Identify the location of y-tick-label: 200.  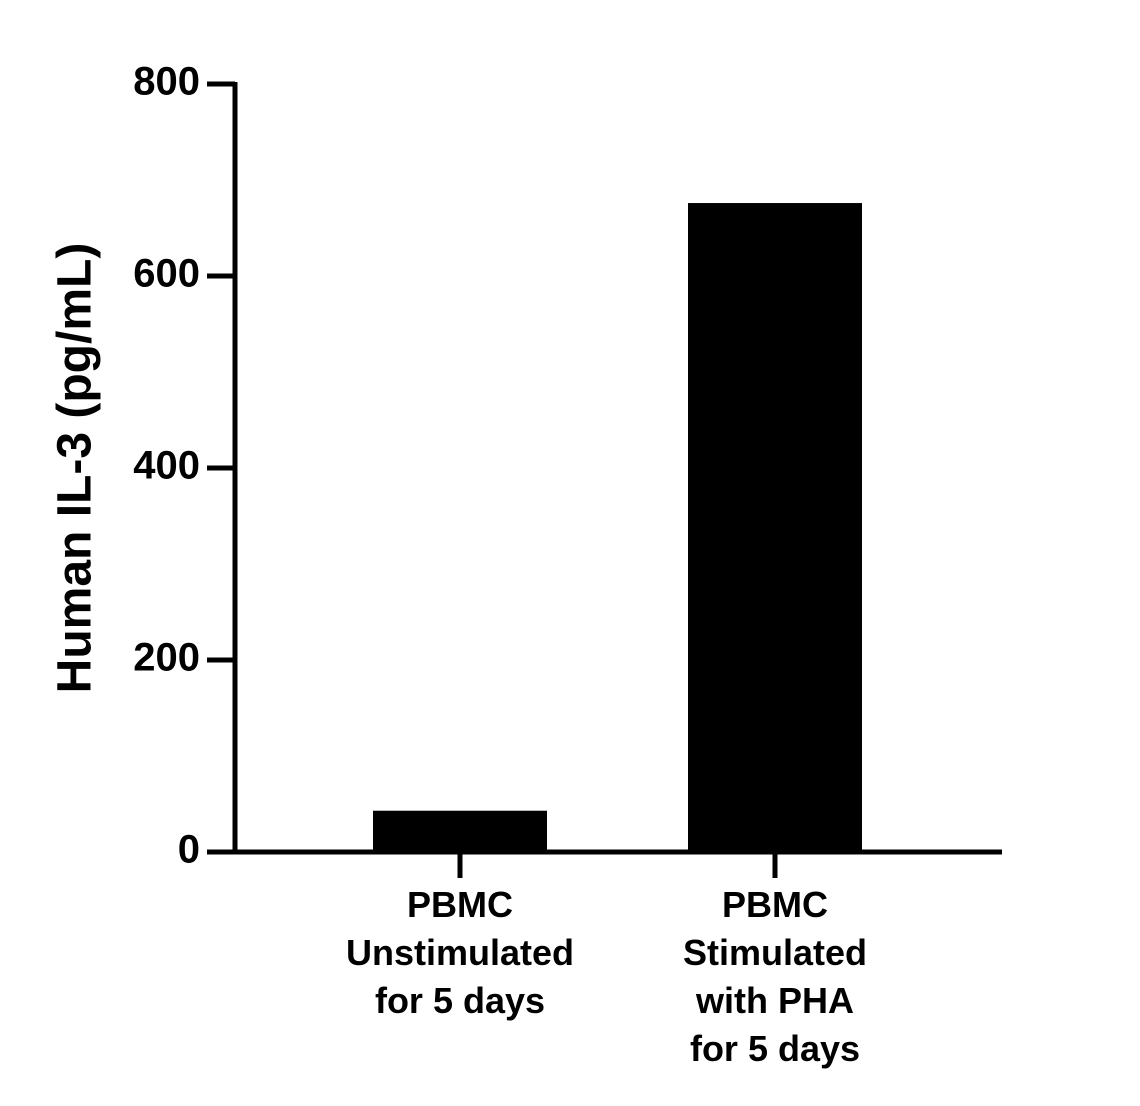
(166, 658).